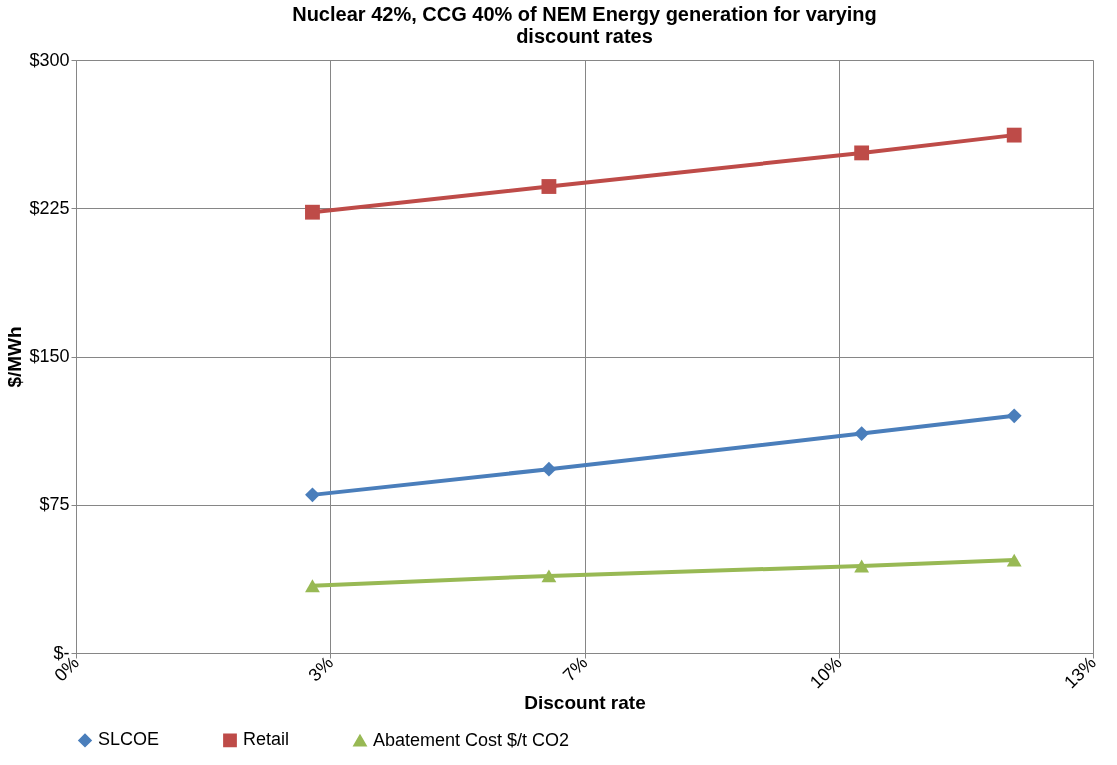 The width and height of the screenshot is (1117, 765). What do you see at coordinates (585, 703) in the screenshot?
I see `x-axis-title: Discount rate` at bounding box center [585, 703].